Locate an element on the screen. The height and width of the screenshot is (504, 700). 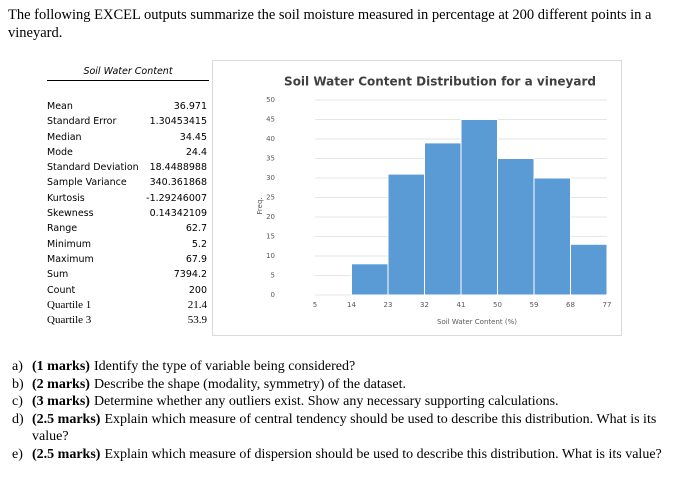
y-tick-label: 40 is located at coordinates (270, 139).